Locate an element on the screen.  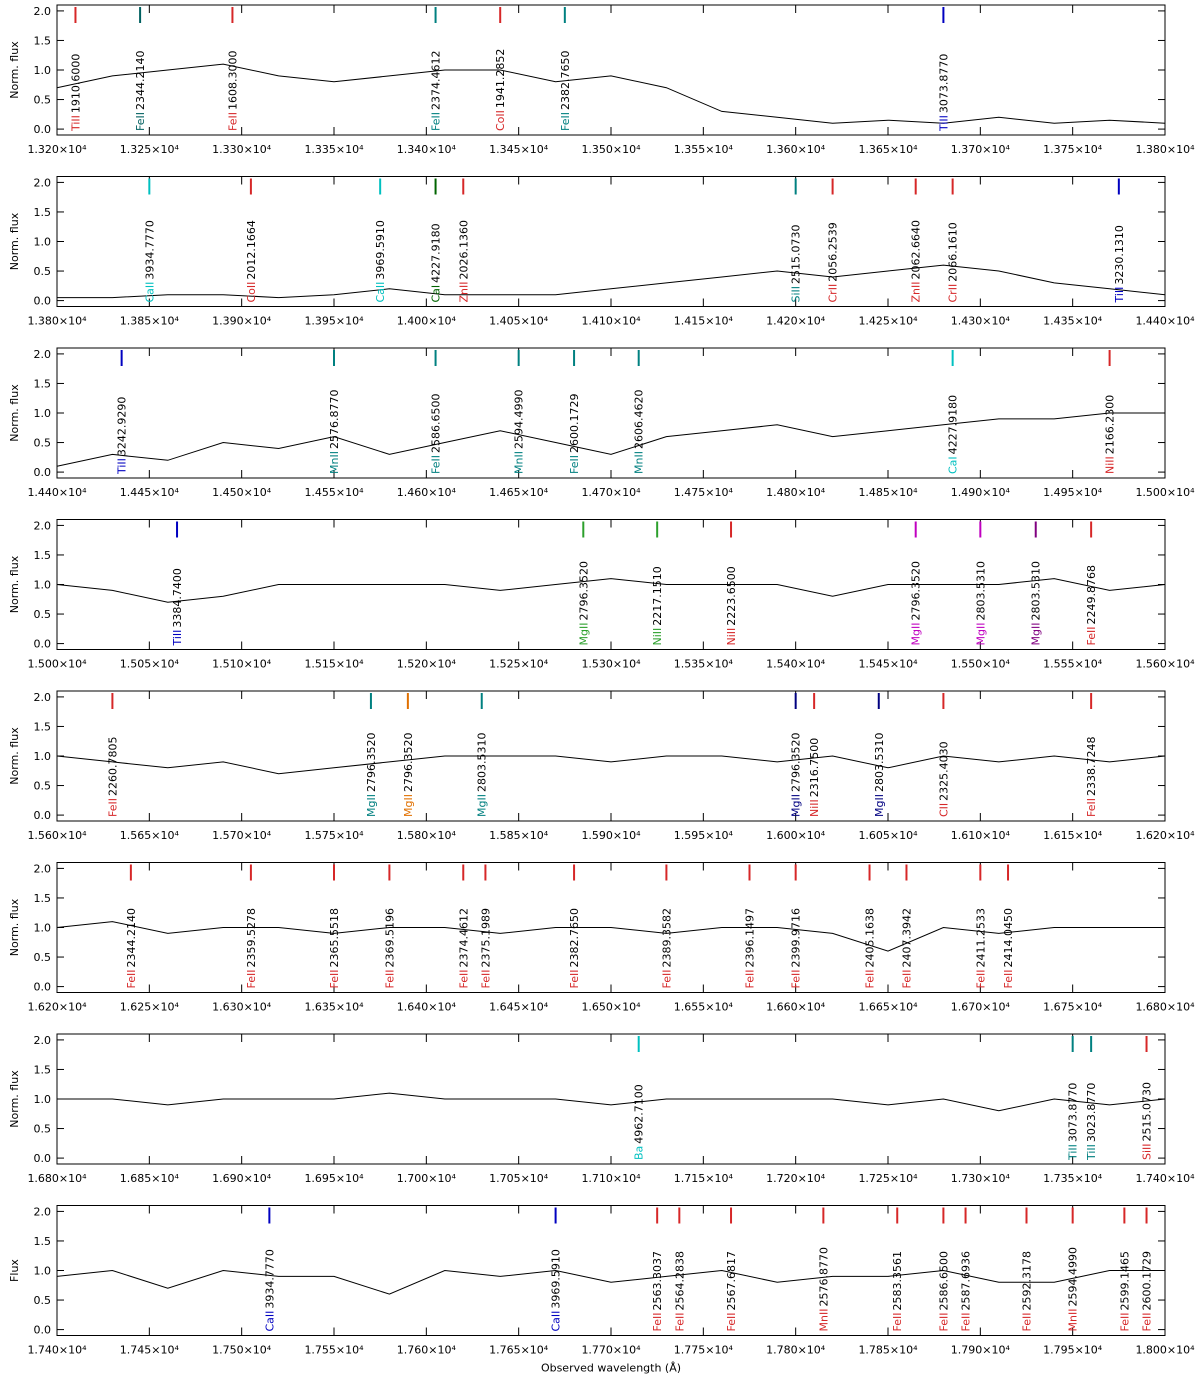
line-label: FeII 2375.1989 is located at coordinates (485, 948).